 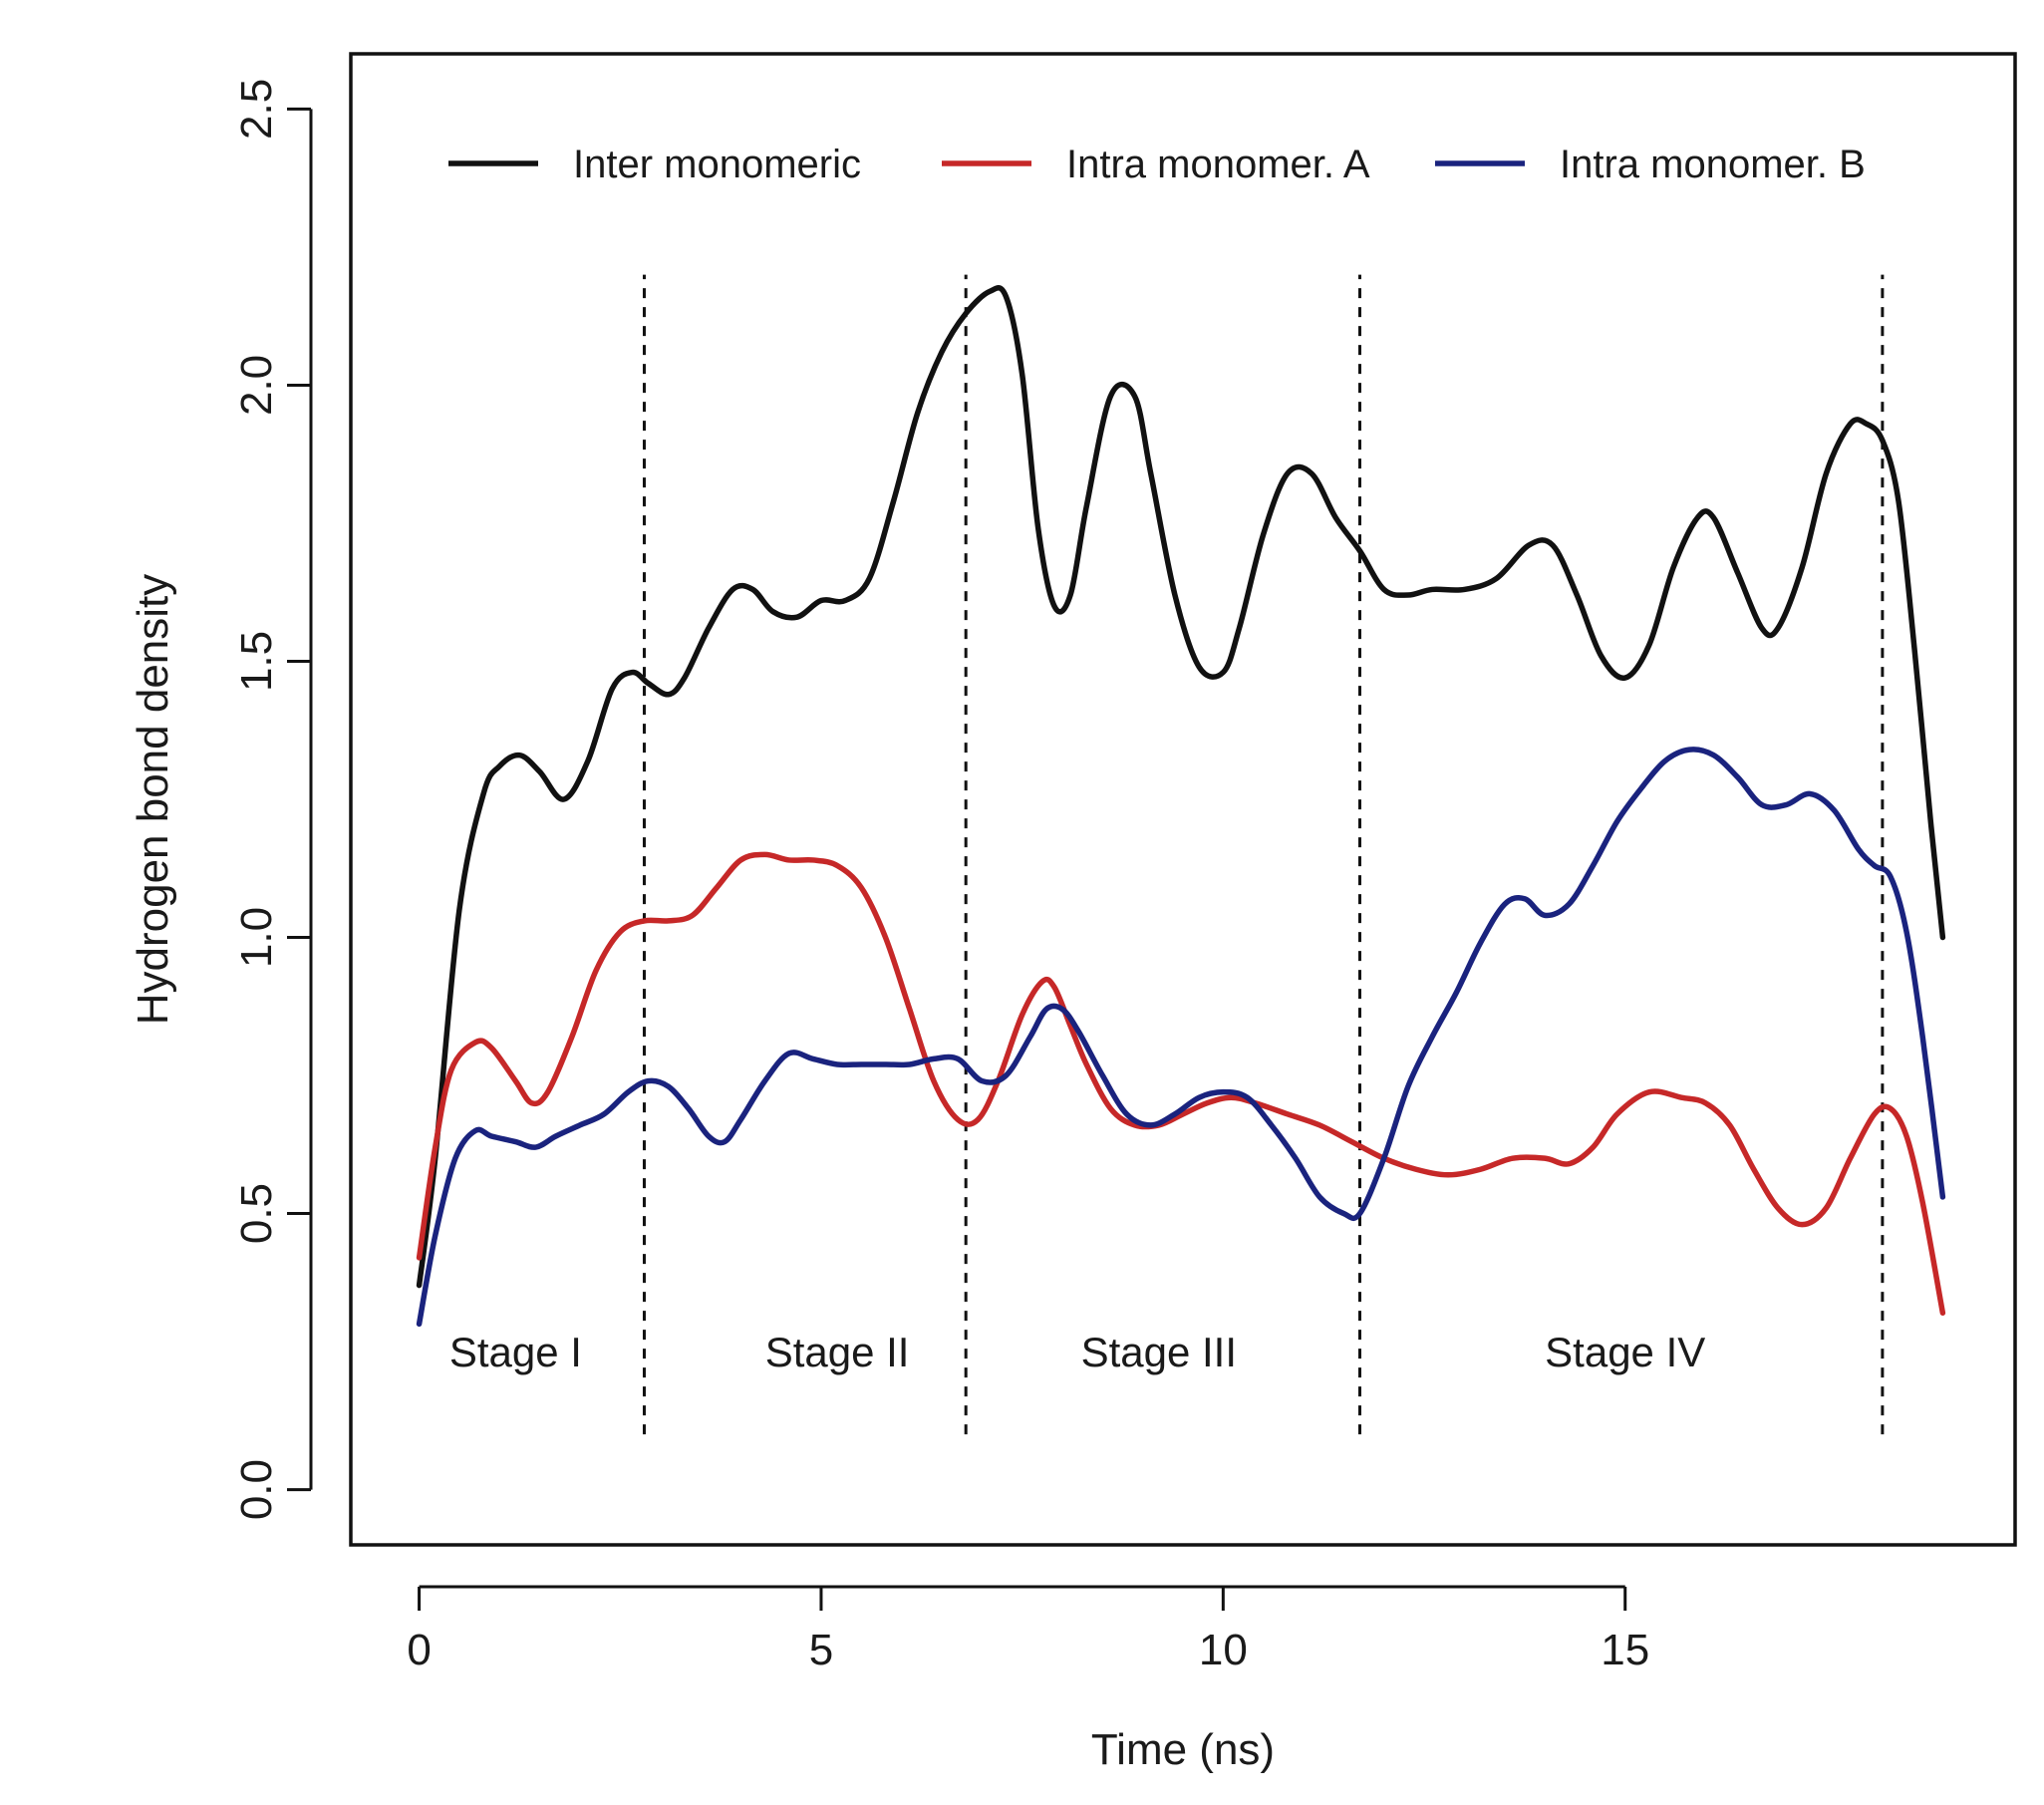 What do you see at coordinates (837, 1352) in the screenshot?
I see `stage-label: Stage II` at bounding box center [837, 1352].